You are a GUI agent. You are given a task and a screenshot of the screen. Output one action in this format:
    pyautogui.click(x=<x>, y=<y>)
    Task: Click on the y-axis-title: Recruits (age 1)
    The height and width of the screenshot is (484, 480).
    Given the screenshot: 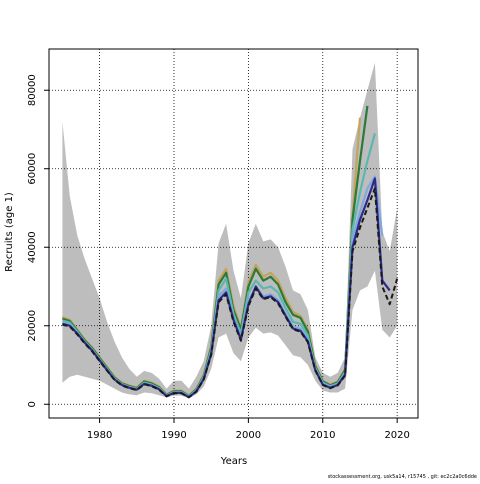 What is the action you would take?
    pyautogui.click(x=9, y=232)
    